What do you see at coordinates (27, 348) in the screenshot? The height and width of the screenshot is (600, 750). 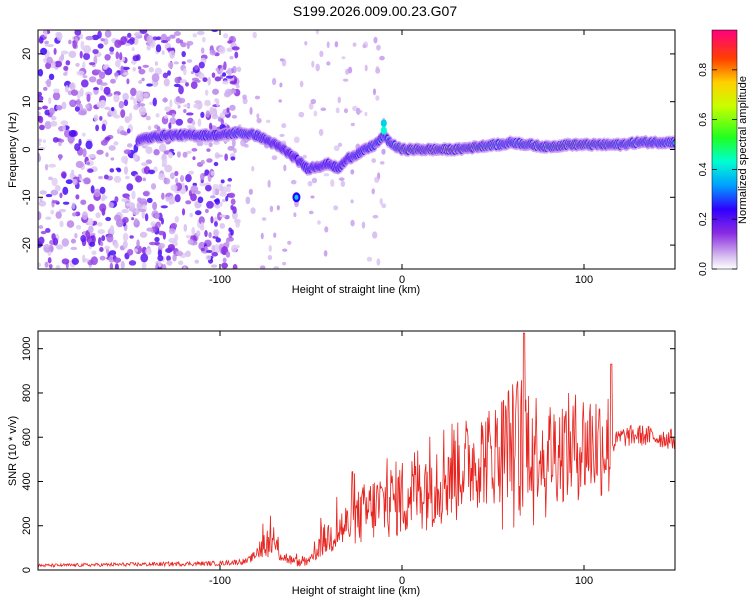 I see `snr-y-tick-label: 1000` at bounding box center [27, 348].